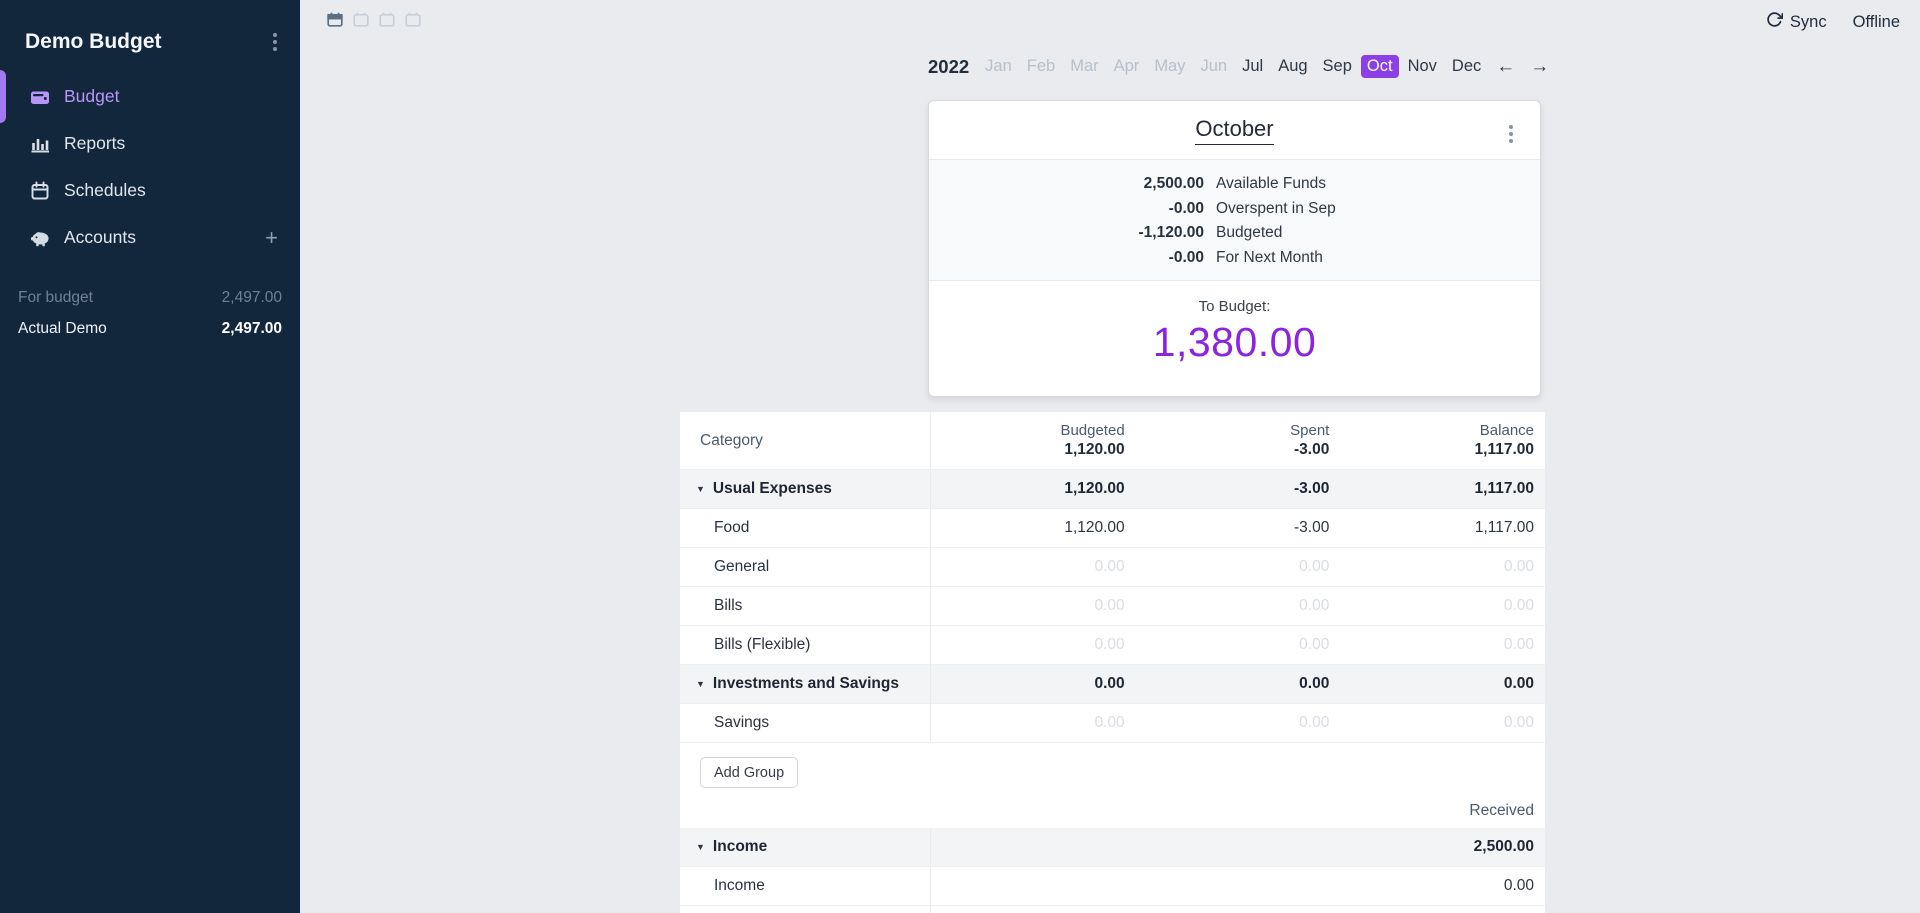  What do you see at coordinates (1094, 449) in the screenshot?
I see `column-total: 1,120.00` at bounding box center [1094, 449].